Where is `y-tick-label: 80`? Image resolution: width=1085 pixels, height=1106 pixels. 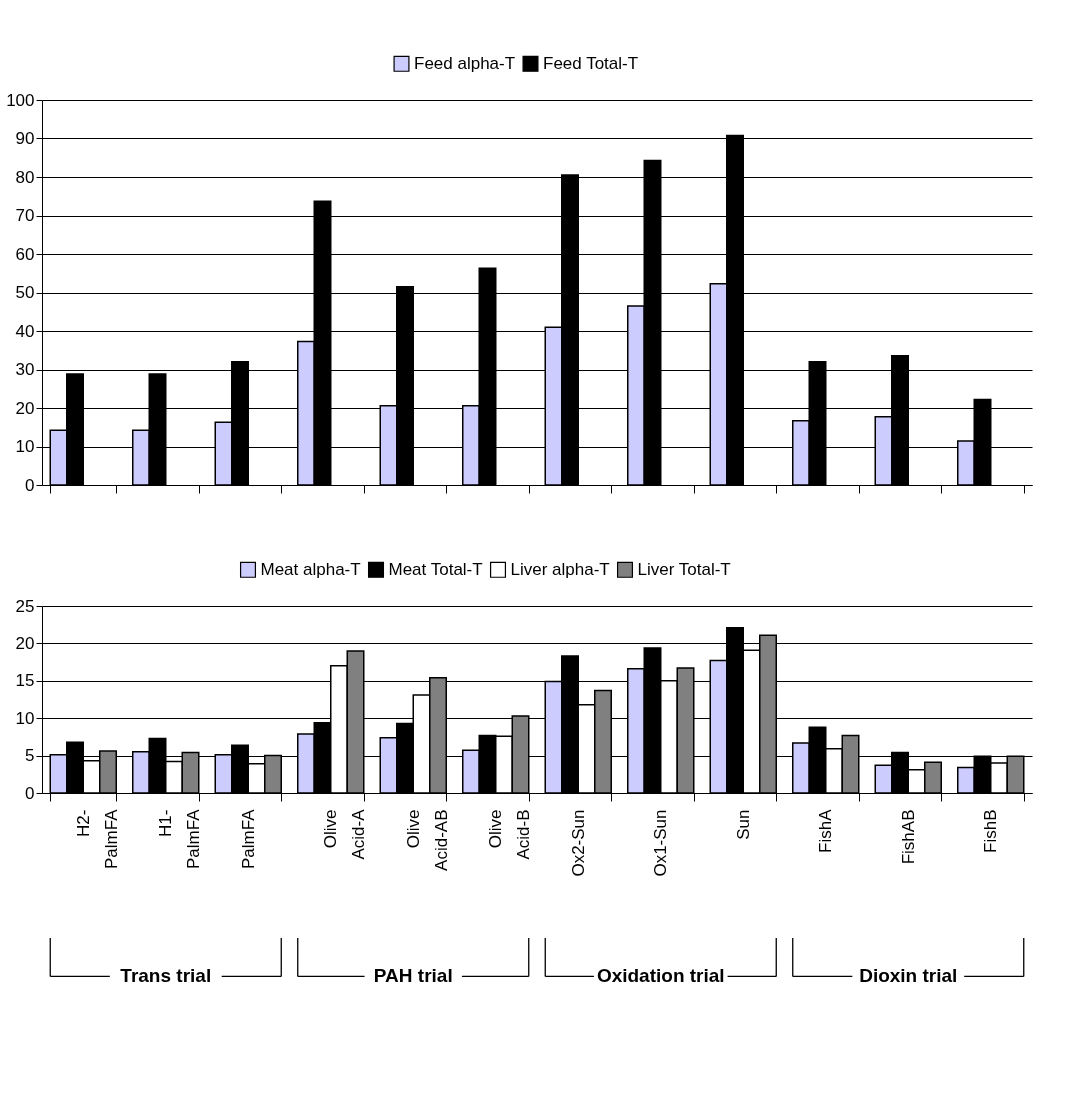
y-tick-label: 80 is located at coordinates (25, 177).